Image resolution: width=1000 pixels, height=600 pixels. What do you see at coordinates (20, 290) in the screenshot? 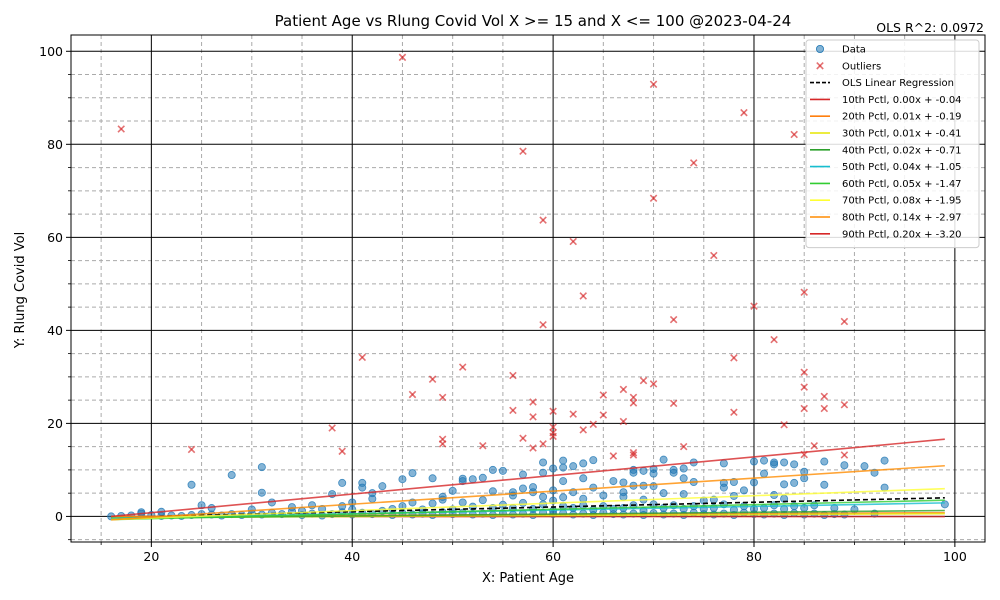
I see `y-axis-label: Y: Rlung Covid Vol` at bounding box center [20, 290].